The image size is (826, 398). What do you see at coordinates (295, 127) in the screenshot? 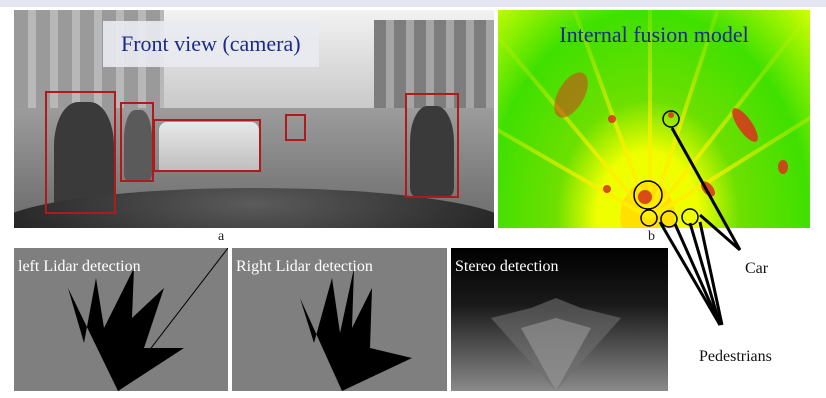
I see `bbox-far-object` at bounding box center [295, 127].